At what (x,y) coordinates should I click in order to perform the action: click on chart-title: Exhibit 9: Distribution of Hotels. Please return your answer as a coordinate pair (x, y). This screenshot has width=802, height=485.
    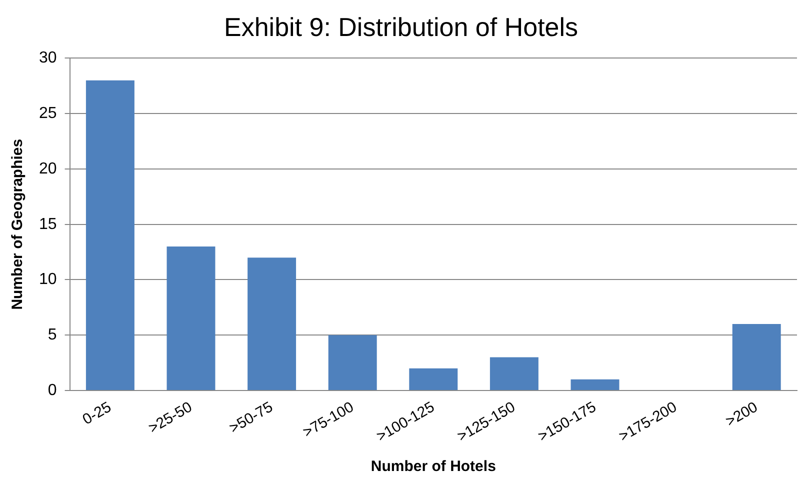
    Looking at the image, I should click on (401, 27).